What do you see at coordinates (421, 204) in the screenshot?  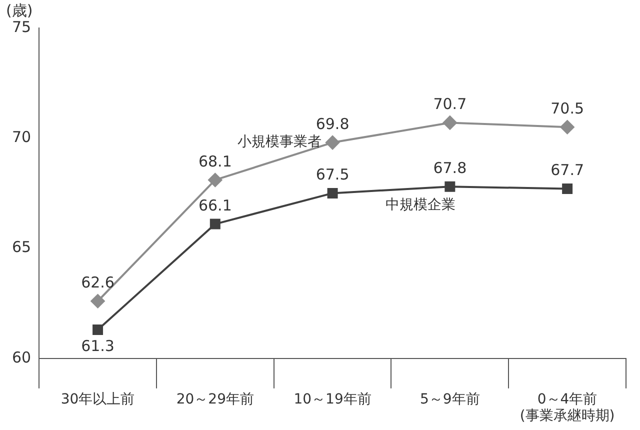 I see `series-label: 中規模企業` at bounding box center [421, 204].